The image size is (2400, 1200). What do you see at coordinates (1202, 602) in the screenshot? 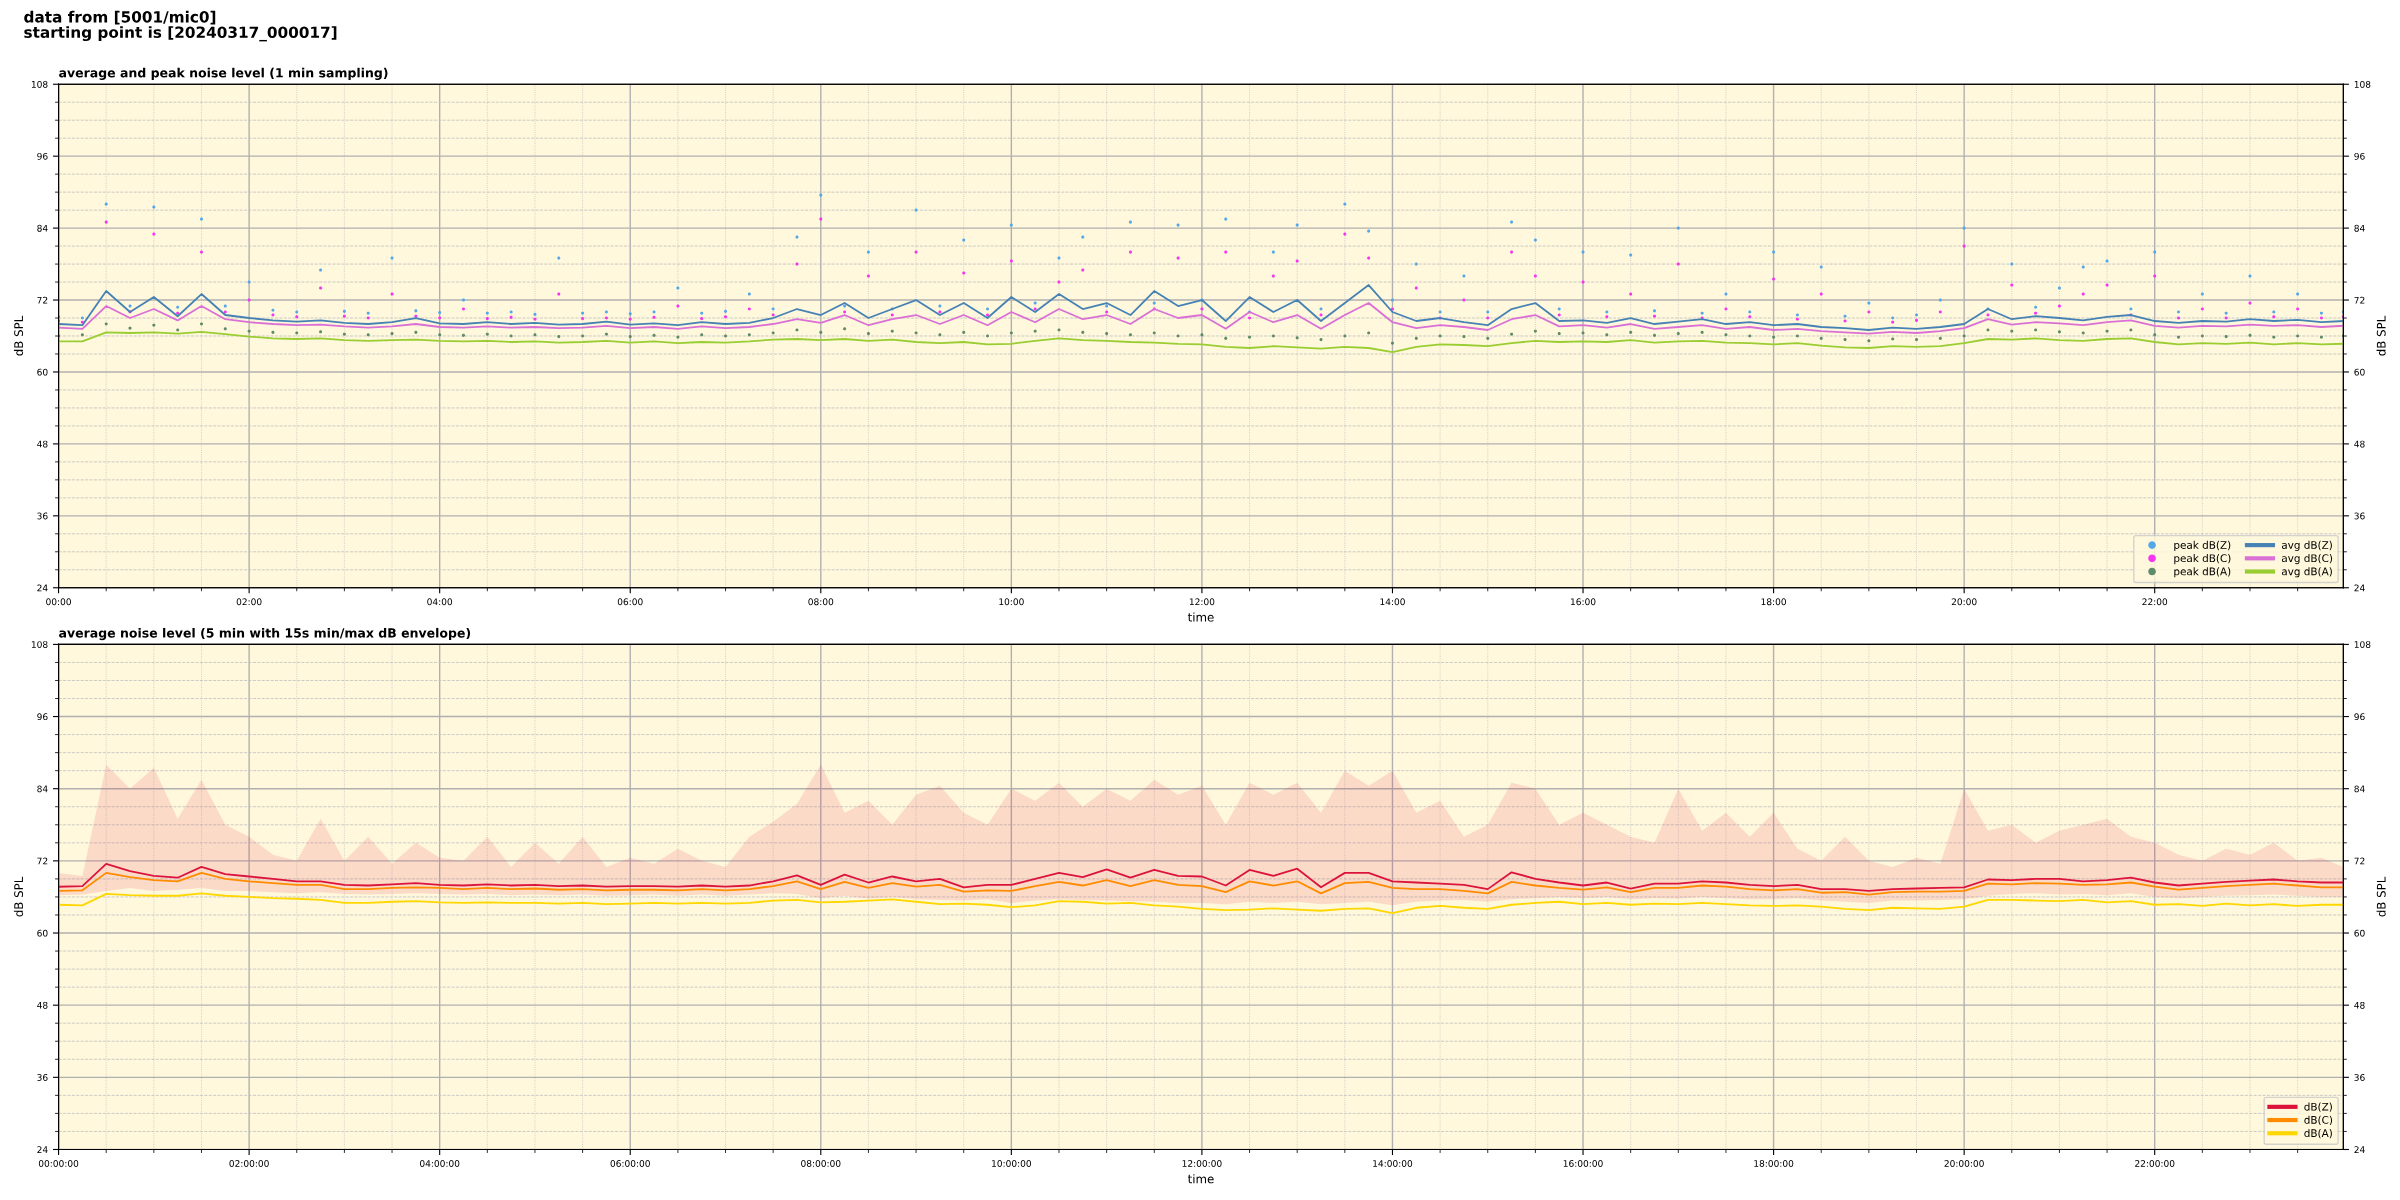
I see `x-tick-label: 12:00` at bounding box center [1202, 602].